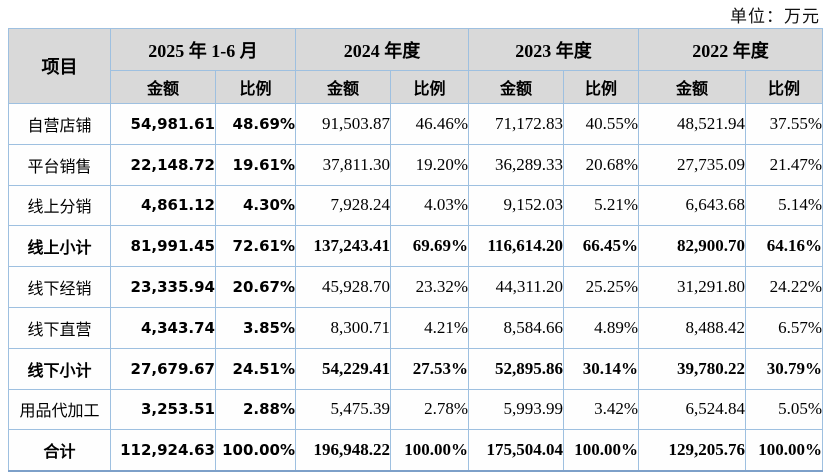 This screenshot has width=830, height=476. What do you see at coordinates (692, 368) in the screenshot?
I see `amount-cell: 39,780.22` at bounding box center [692, 368].